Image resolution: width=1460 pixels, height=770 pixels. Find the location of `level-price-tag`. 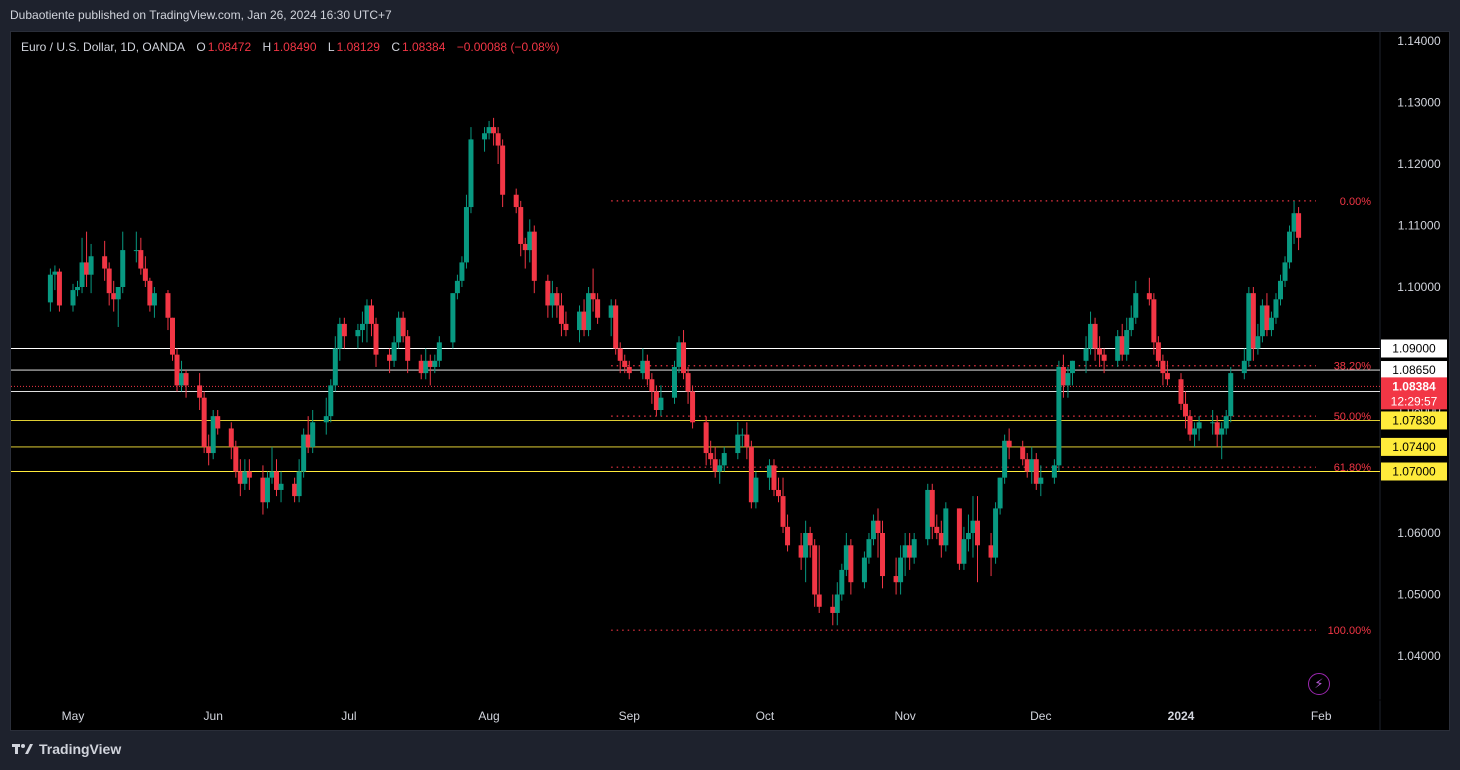

level-price-tag is located at coordinates (1414, 446).